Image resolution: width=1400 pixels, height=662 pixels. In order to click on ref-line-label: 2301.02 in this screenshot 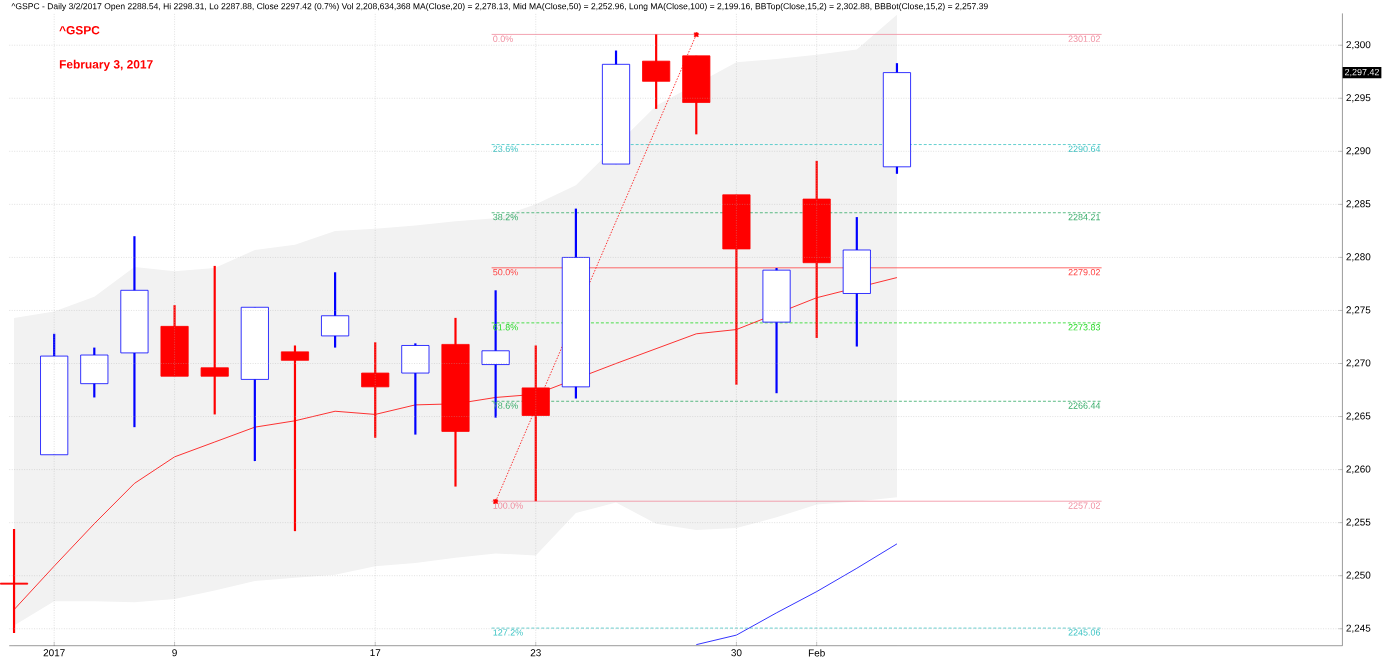, I will do `click(1084, 39)`.